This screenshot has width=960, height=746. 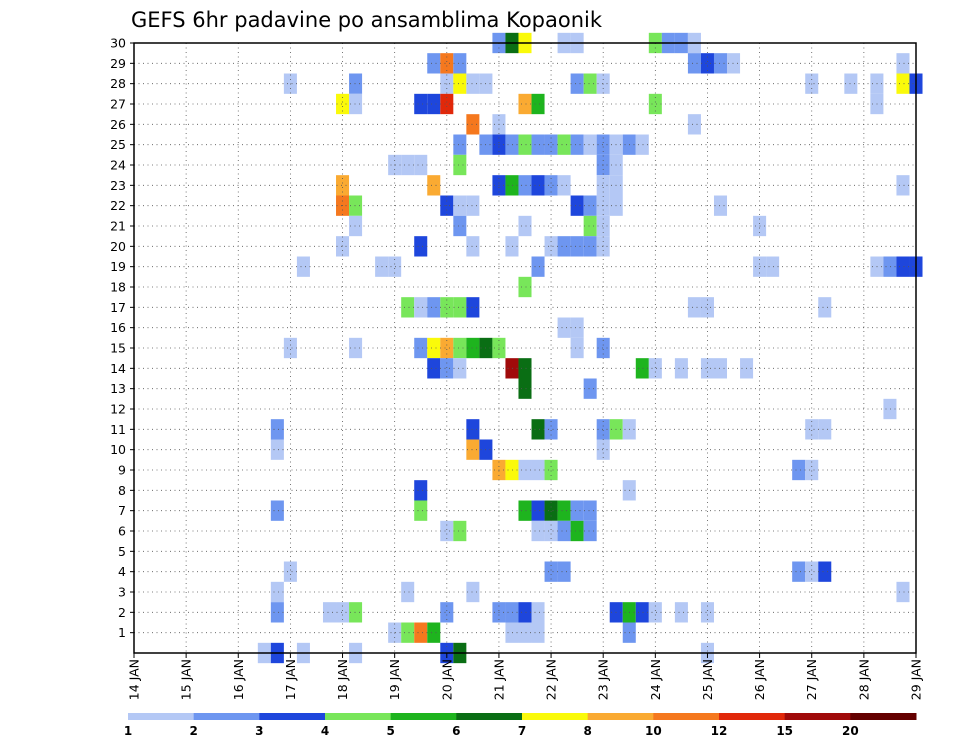 What do you see at coordinates (118, 287) in the screenshot?
I see `y-tick-label: 18` at bounding box center [118, 287].